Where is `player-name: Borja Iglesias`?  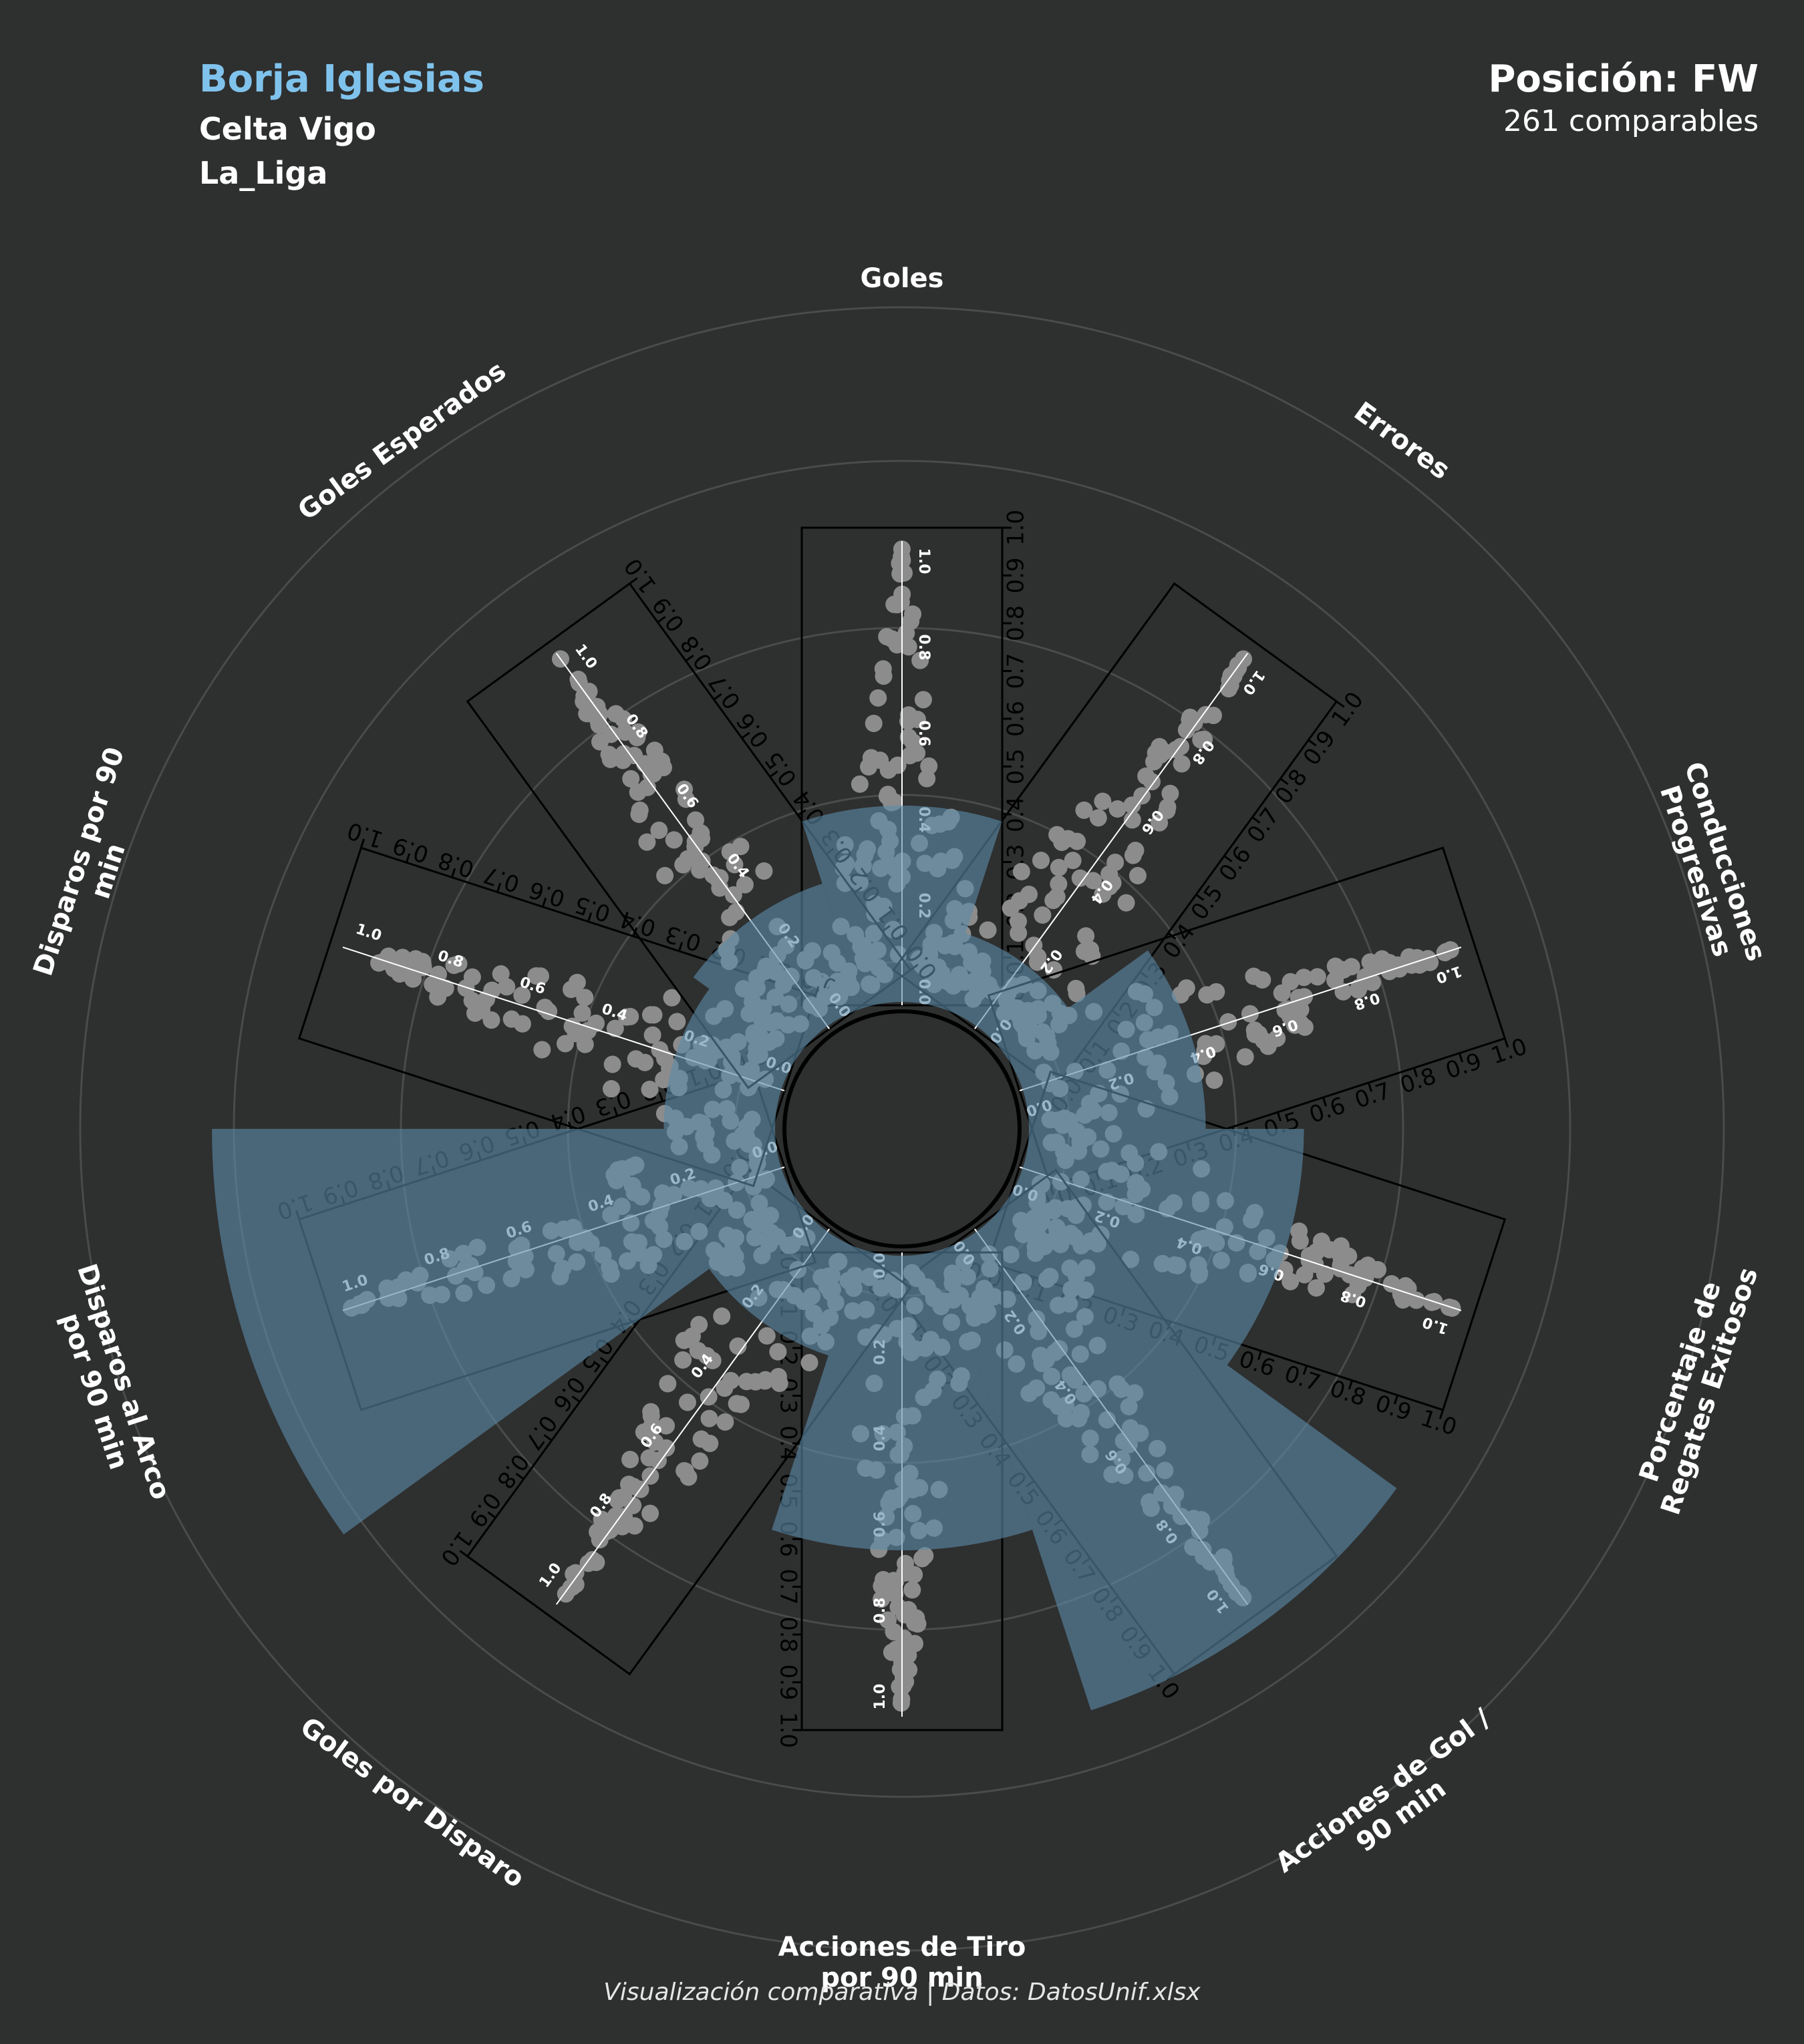
player-name: Borja Iglesias is located at coordinates (341, 79).